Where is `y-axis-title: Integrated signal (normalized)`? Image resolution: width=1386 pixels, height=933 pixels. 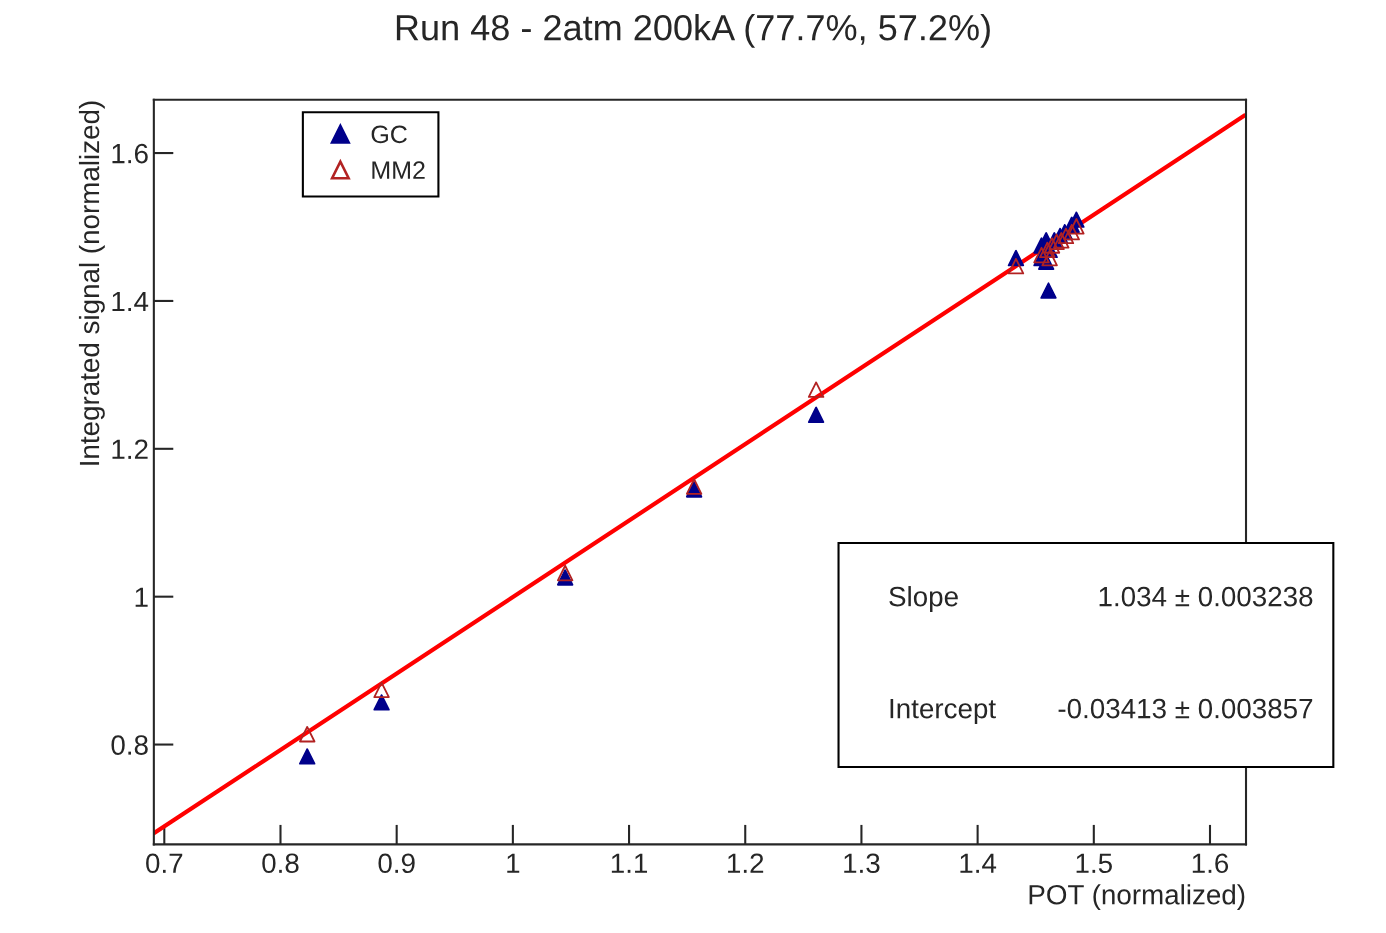 y-axis-title: Integrated signal (normalized) is located at coordinates (91, 283).